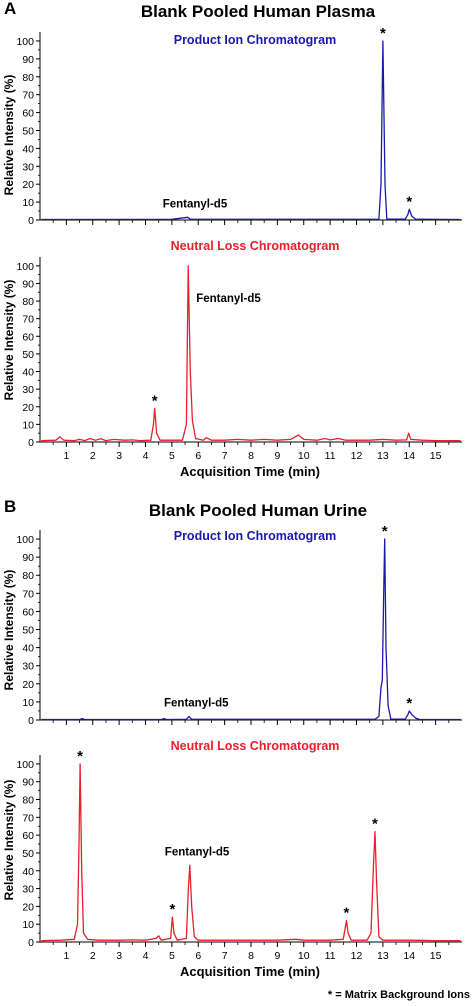 The height and width of the screenshot is (1006, 474). What do you see at coordinates (251, 956) in the screenshot?
I see `x-tick-label: 8` at bounding box center [251, 956].